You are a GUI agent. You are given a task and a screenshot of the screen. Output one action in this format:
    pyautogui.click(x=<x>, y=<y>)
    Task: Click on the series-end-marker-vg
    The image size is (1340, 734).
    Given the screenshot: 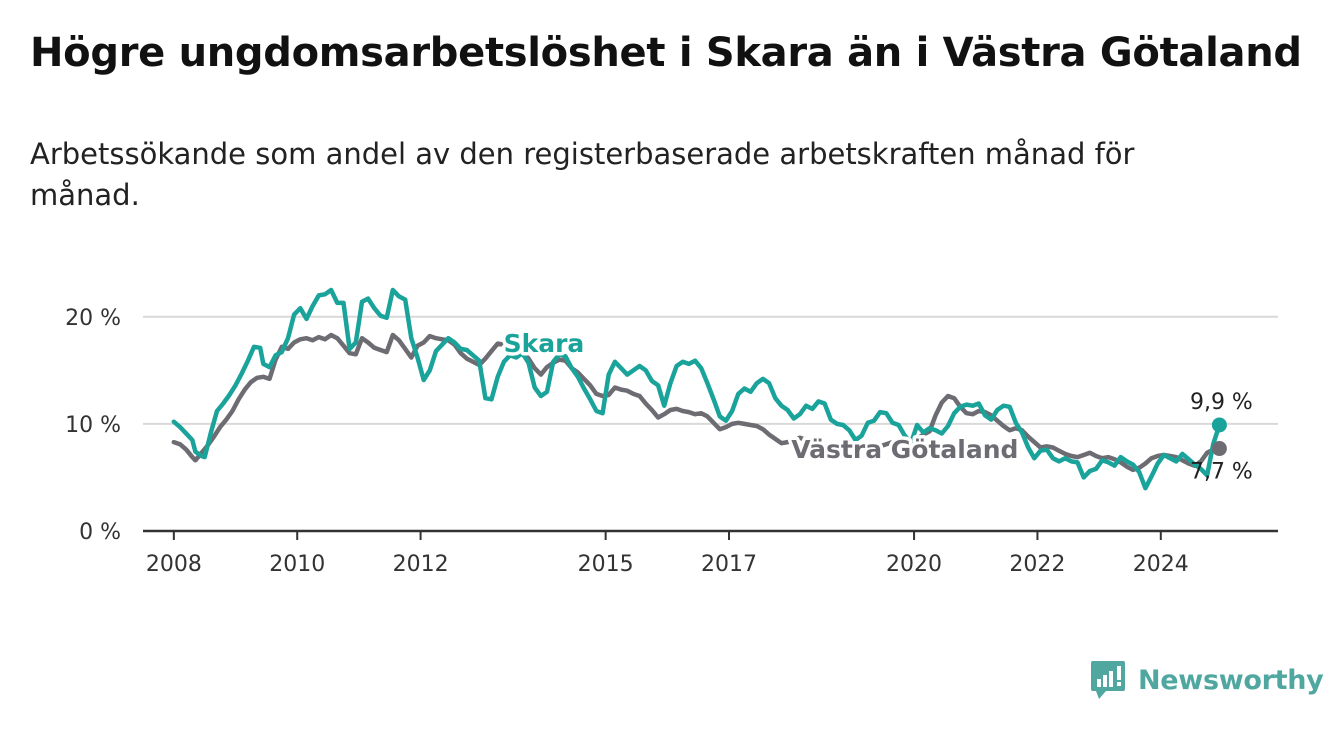 What is the action you would take?
    pyautogui.click(x=1219, y=449)
    